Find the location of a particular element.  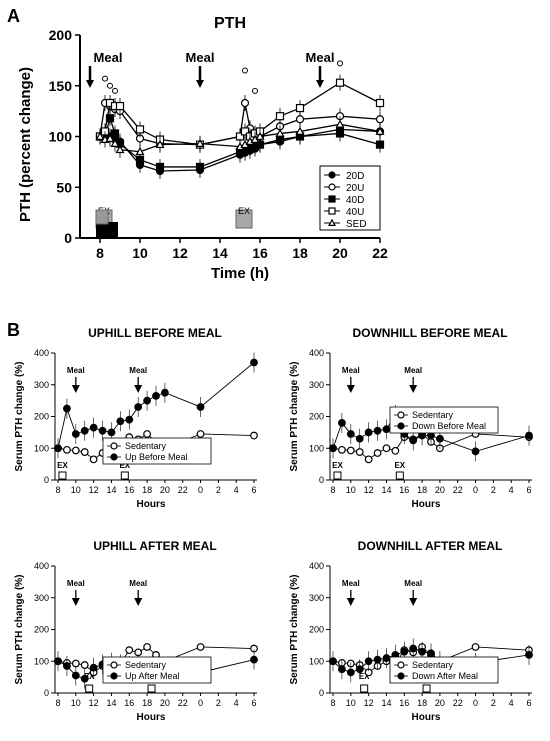

legend-label: Down After Meal is located at coordinates (445, 676).